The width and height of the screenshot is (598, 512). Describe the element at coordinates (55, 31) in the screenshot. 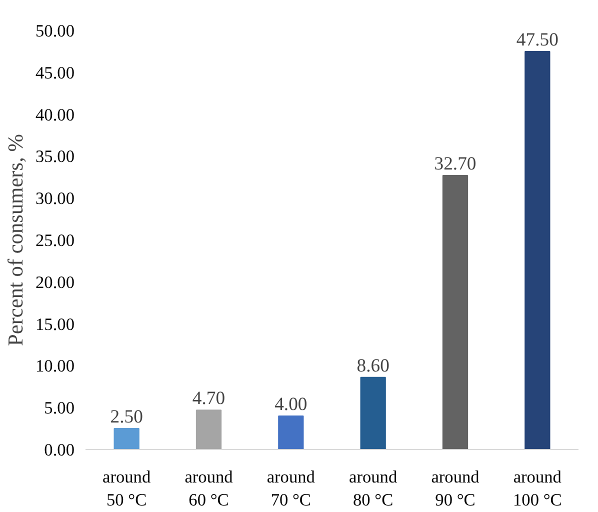

I see `y-tick-label: 50.00` at that location.